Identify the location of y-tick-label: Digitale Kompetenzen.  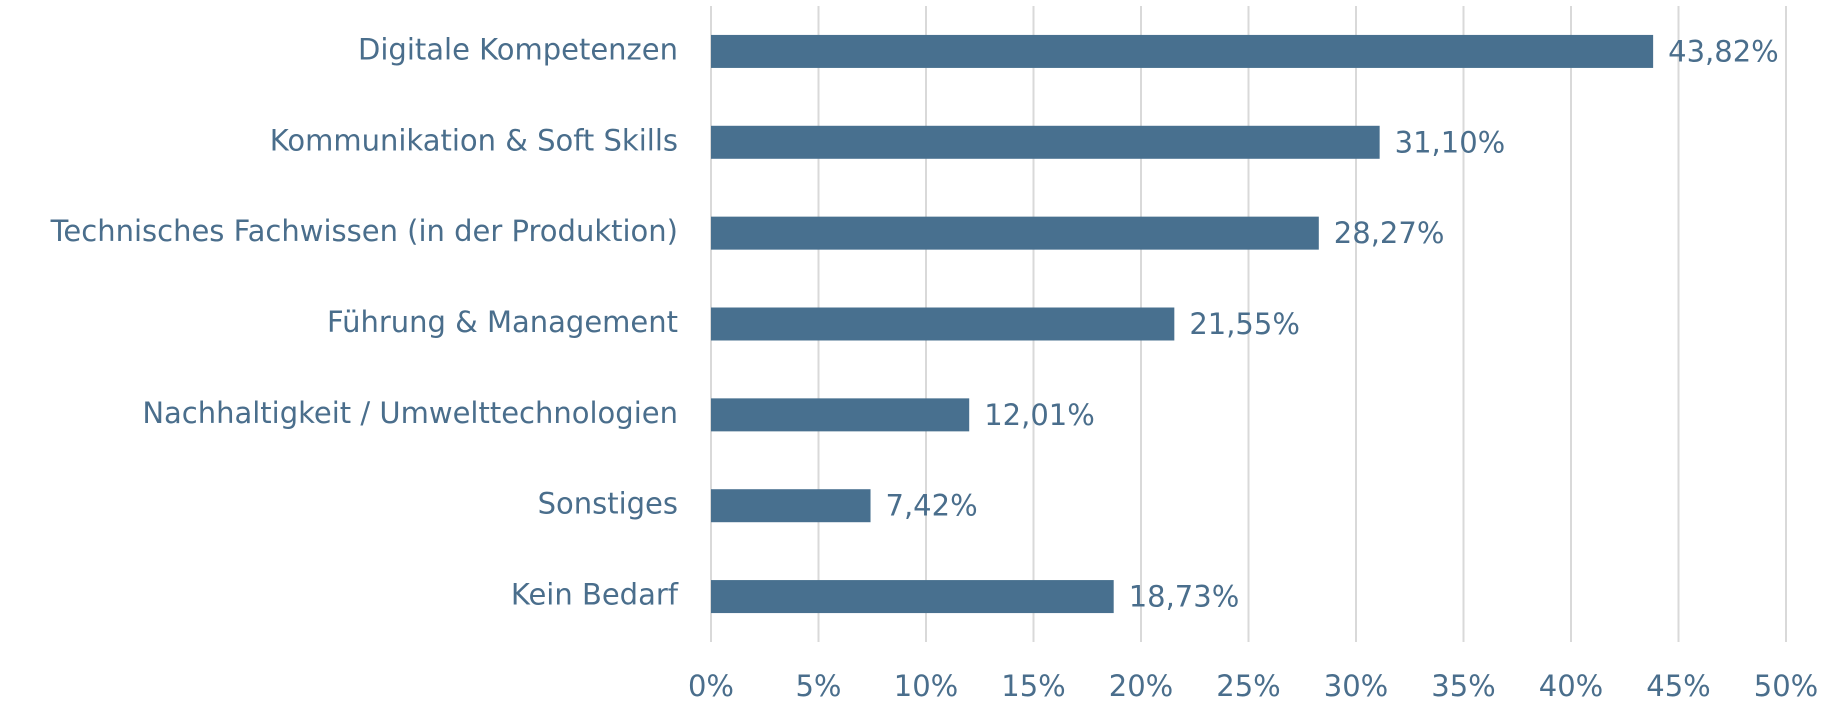
(518, 49).